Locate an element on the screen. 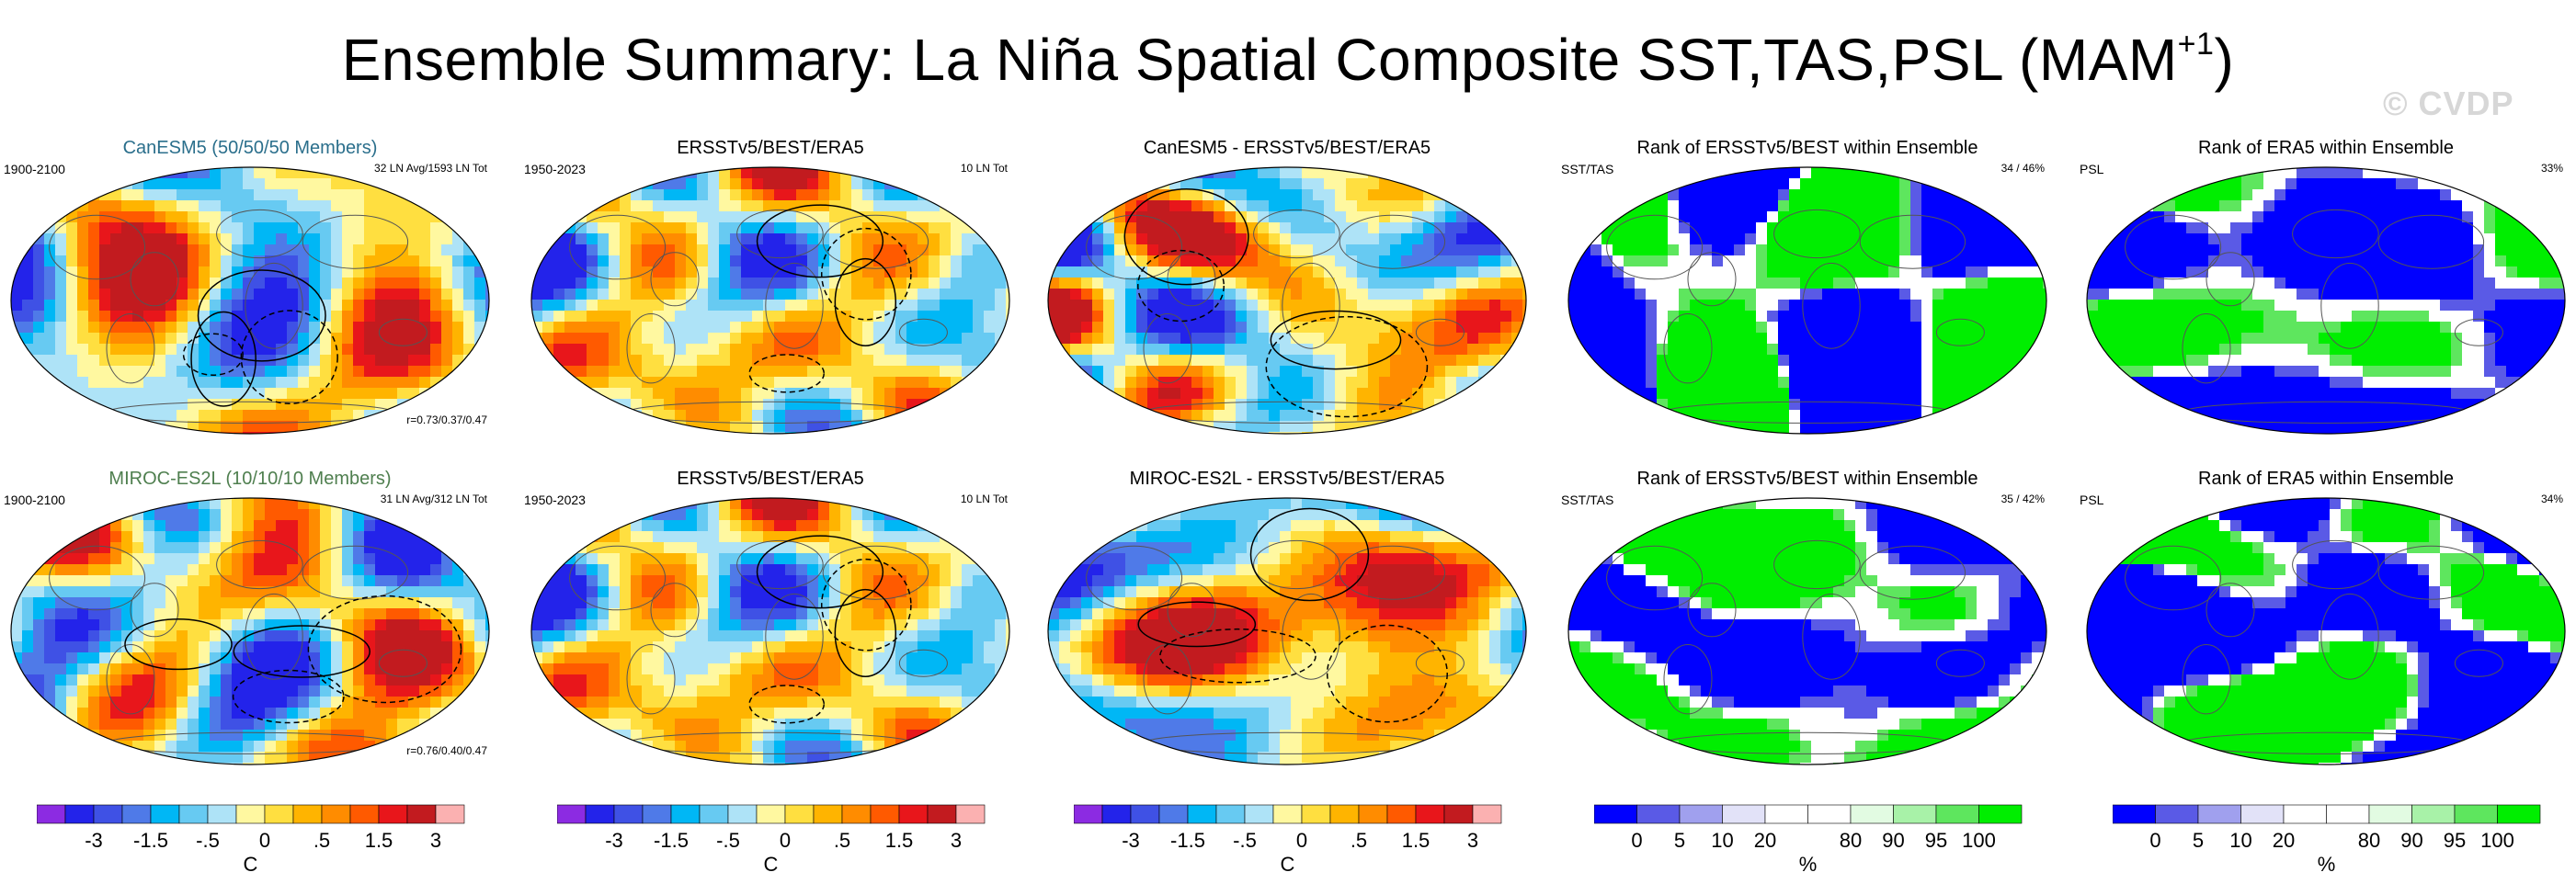 This screenshot has width=2576, height=895. coastline is located at coordinates (923, 332).